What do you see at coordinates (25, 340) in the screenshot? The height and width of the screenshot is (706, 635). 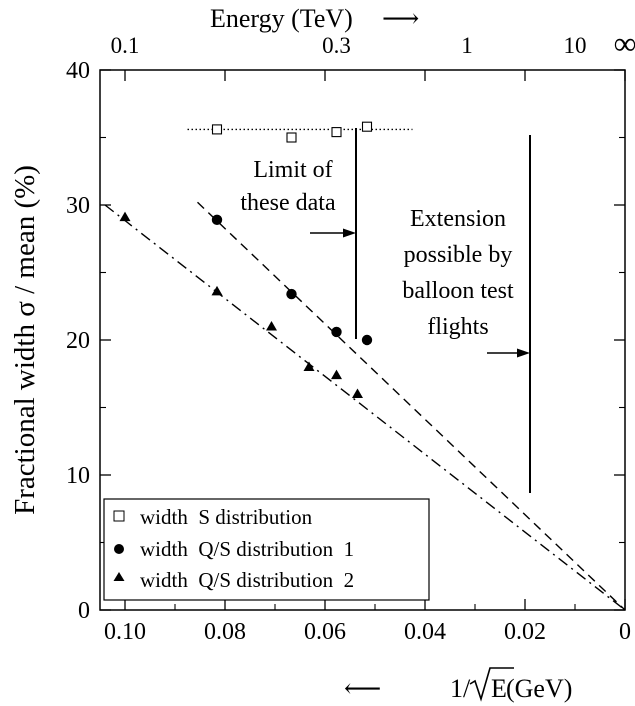 I see `y-axis-label: Fractional width σ / mean (%)` at bounding box center [25, 340].